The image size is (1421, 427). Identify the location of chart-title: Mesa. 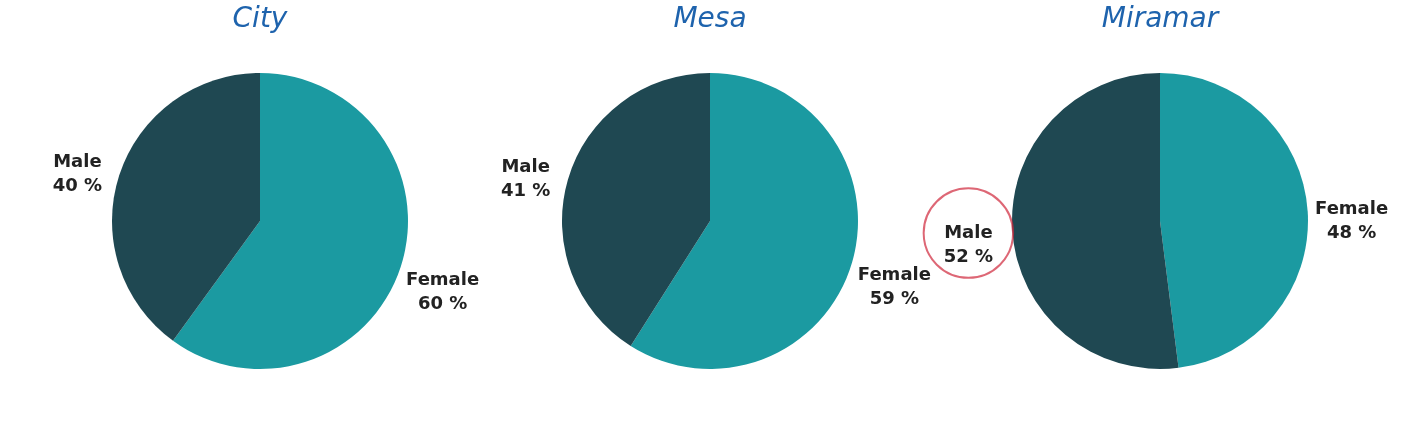
(710, 17).